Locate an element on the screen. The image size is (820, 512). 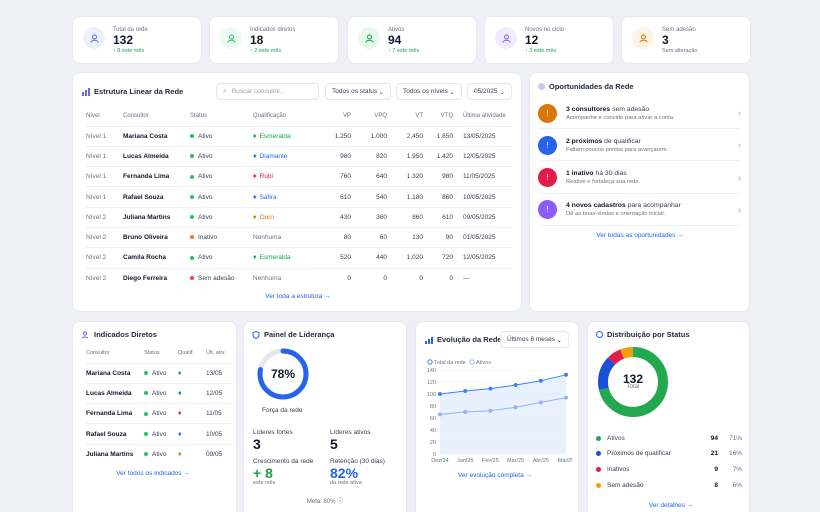
kpi-card: Novos no ciclo 12 ↑ 3 este mês is located at coordinates (549, 40).